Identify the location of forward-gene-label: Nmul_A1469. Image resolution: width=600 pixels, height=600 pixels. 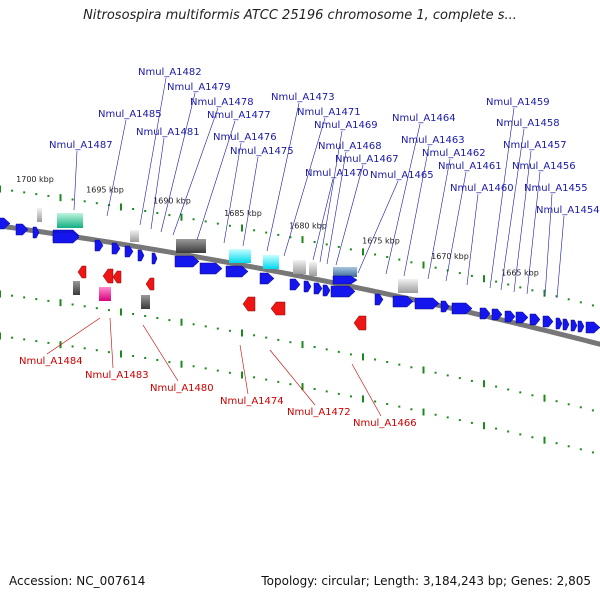
(346, 125).